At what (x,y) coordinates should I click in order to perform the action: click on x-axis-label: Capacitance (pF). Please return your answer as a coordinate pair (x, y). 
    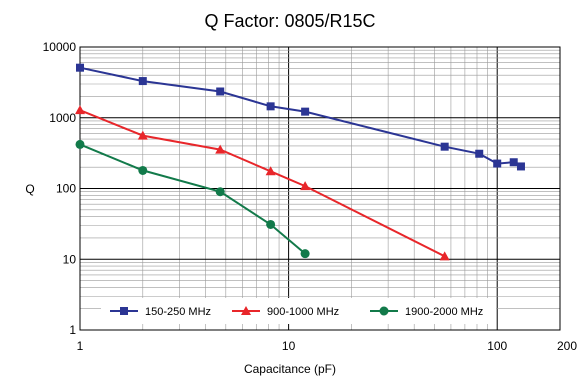
    Looking at the image, I should click on (290, 369).